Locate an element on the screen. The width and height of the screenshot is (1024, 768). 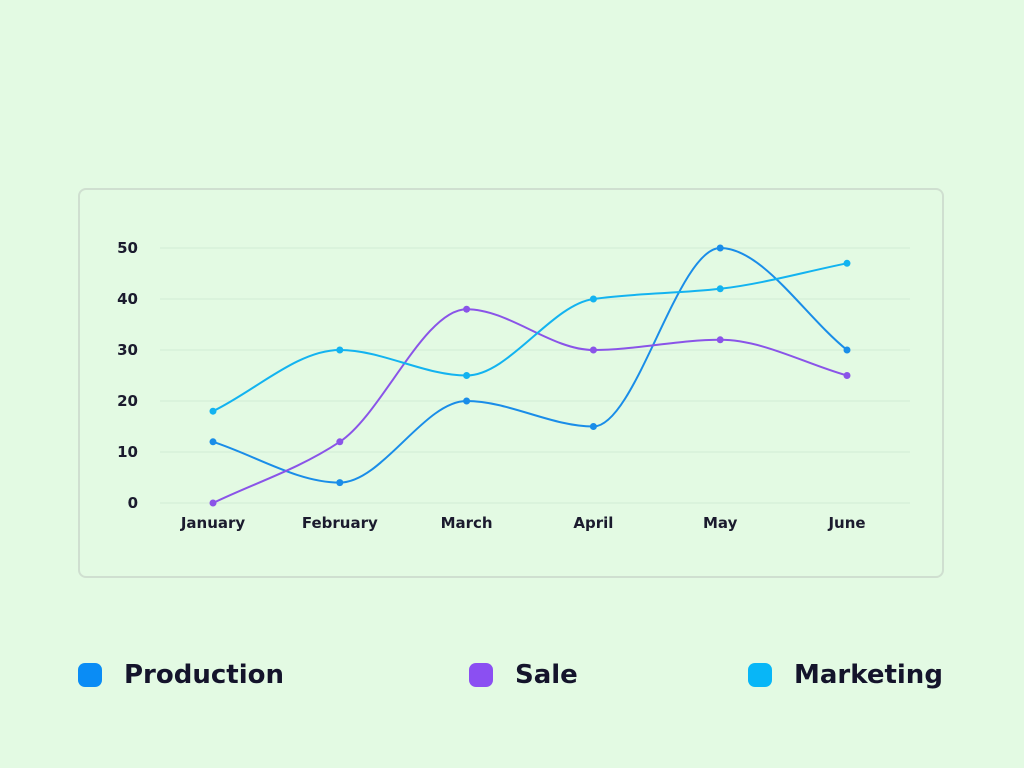
x-tick-label: March is located at coordinates (467, 523).